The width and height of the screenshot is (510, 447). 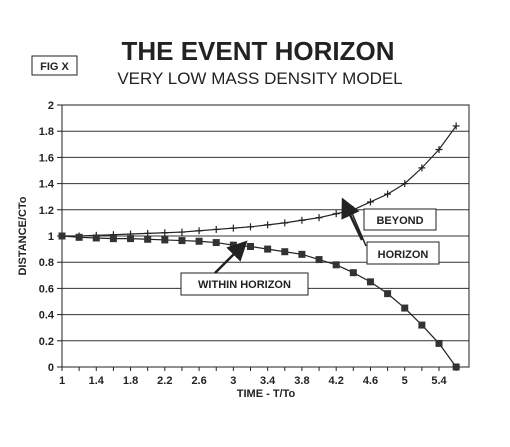 What do you see at coordinates (301, 381) in the screenshot?
I see `x-tick-label: 3.8` at bounding box center [301, 381].